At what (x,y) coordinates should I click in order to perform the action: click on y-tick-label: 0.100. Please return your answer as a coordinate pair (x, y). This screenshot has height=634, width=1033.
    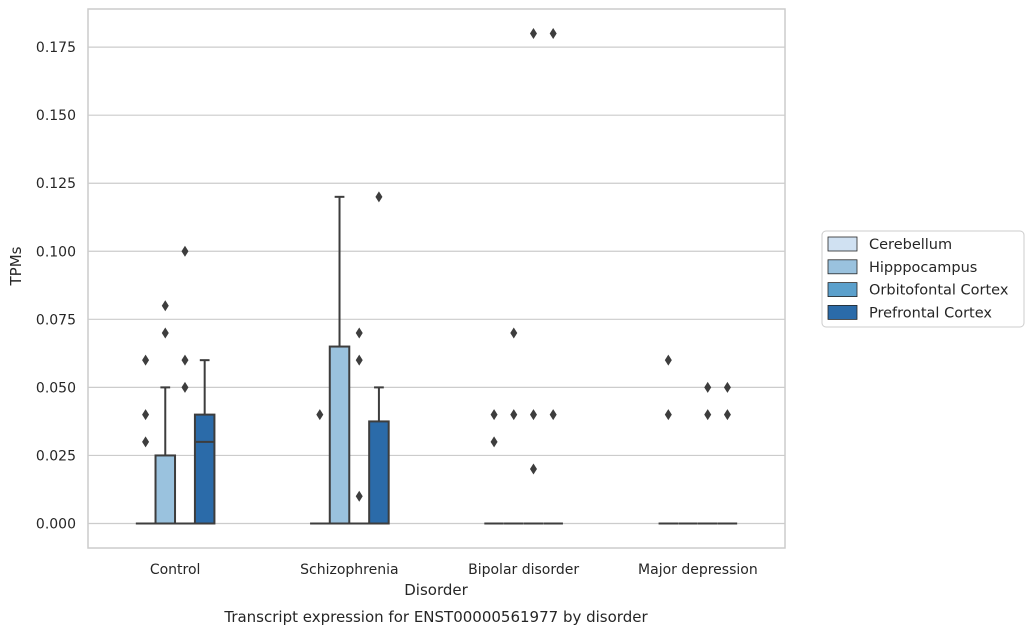
    Looking at the image, I should click on (56, 252).